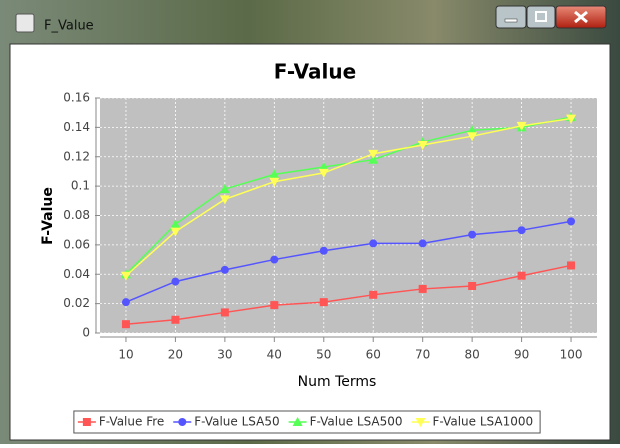  What do you see at coordinates (69, 26) in the screenshot?
I see `window-title: F_Value` at bounding box center [69, 26].